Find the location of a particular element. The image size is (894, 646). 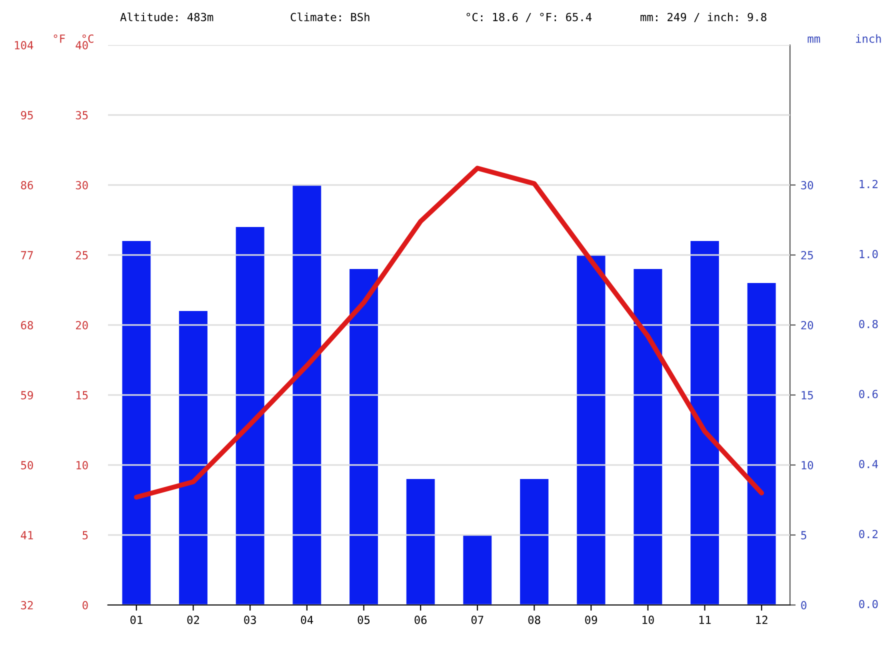

y-tick-label: 15 is located at coordinates (82, 395).